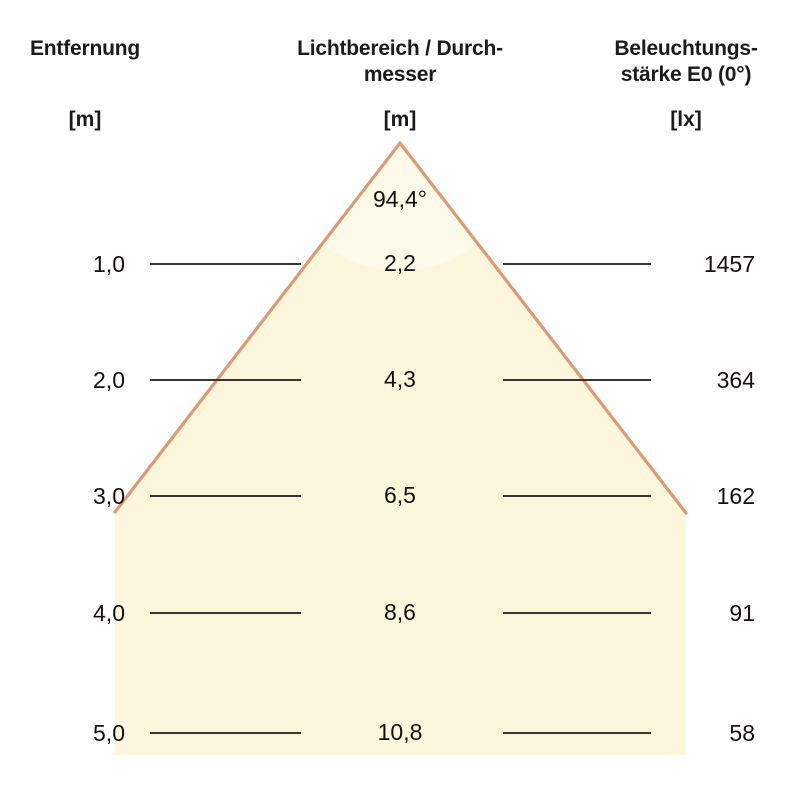 This screenshot has height=800, width=800. Describe the element at coordinates (742, 733) in the screenshot. I see `row-illuminance-value: 58` at that location.